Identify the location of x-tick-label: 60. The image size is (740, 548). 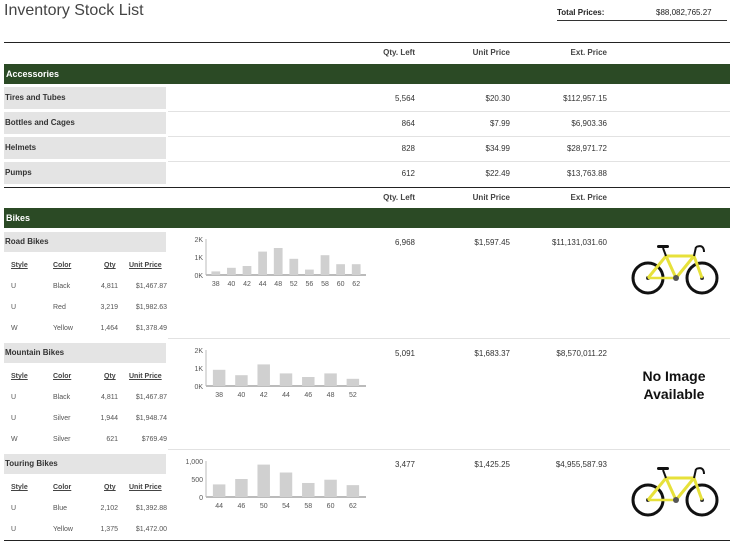
(341, 284).